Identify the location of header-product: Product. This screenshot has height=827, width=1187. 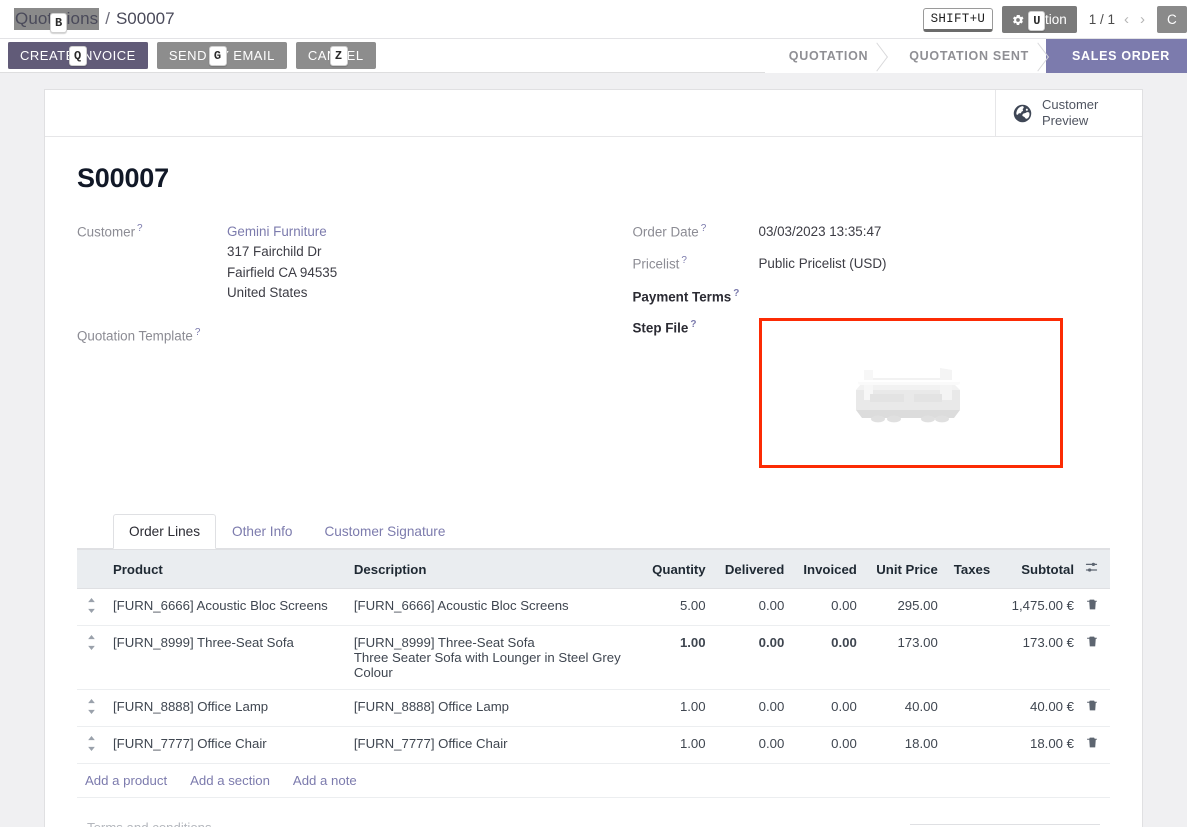
(225, 569).